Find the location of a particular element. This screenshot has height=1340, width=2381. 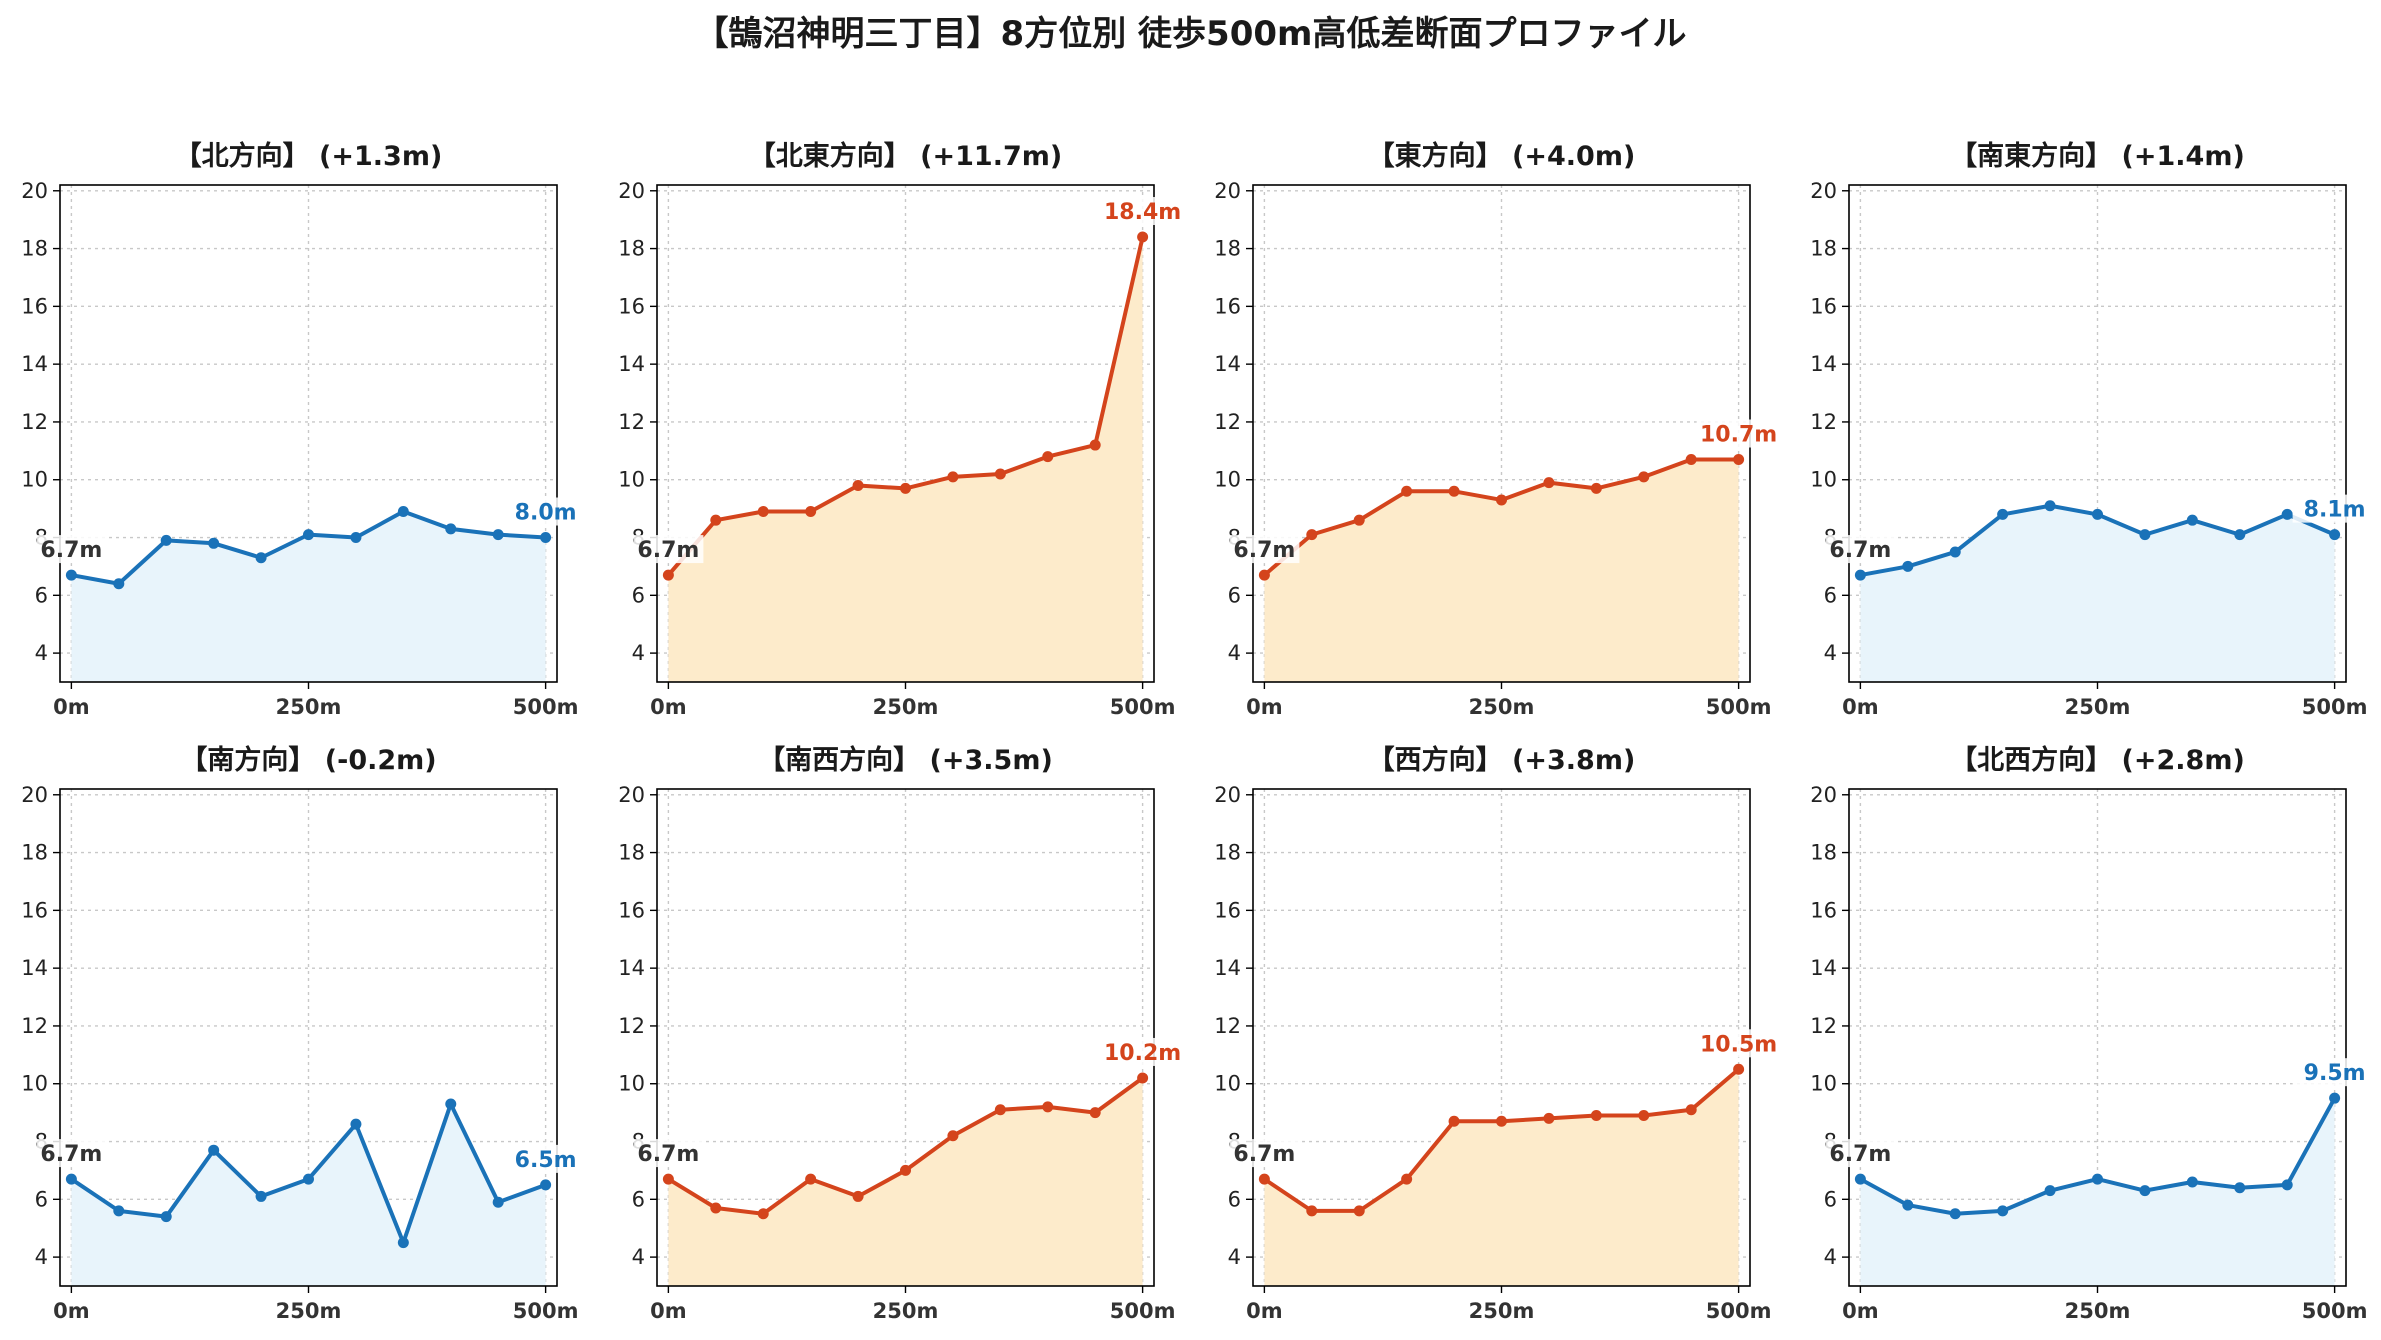

panel-title: 【北方向】 (+1.3m) is located at coordinates (309, 156).